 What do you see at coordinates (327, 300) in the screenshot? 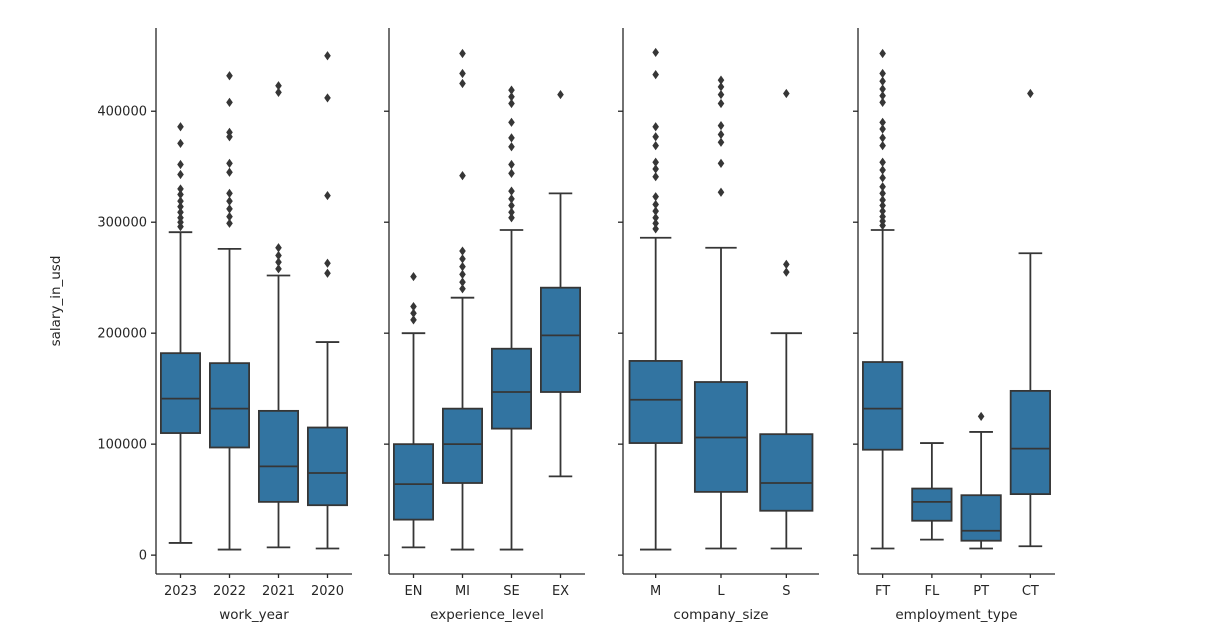
I see `box-2020` at bounding box center [327, 300].